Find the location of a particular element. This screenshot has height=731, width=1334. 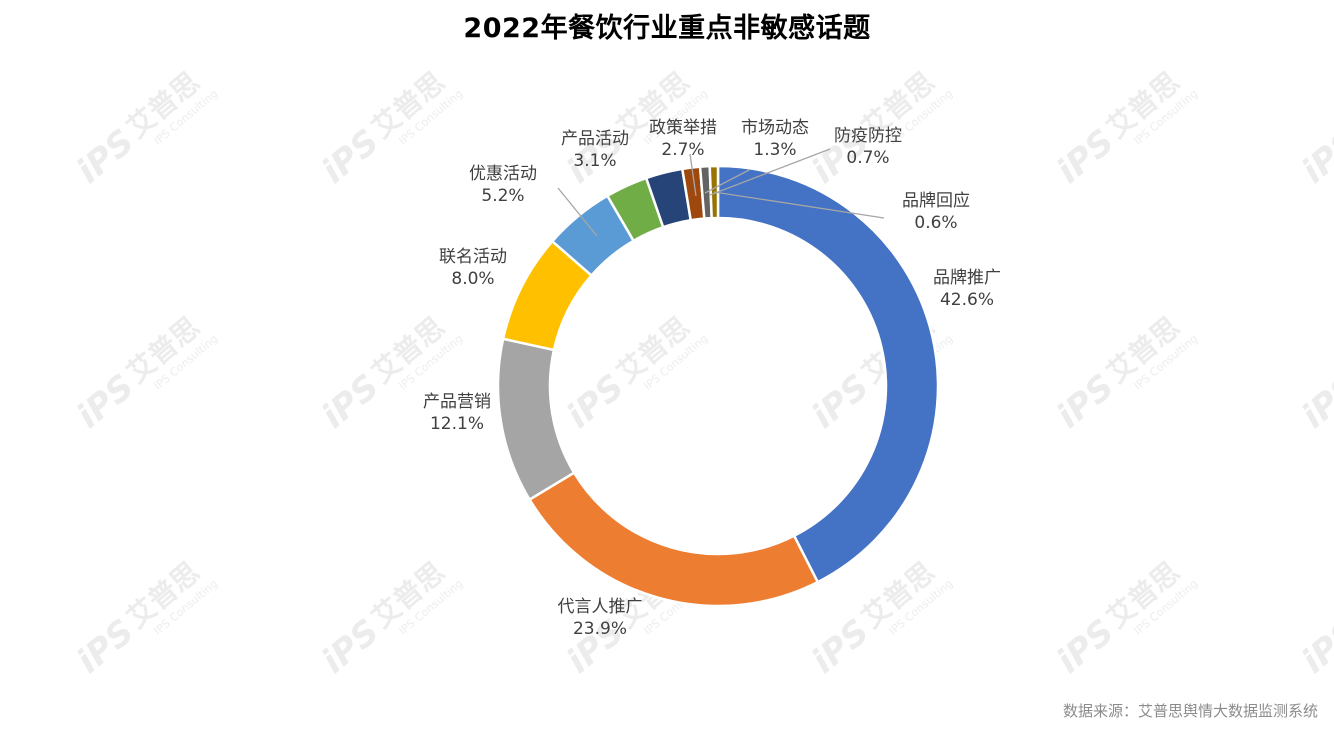

slice-label-name: 产品活动 is located at coordinates (595, 139).